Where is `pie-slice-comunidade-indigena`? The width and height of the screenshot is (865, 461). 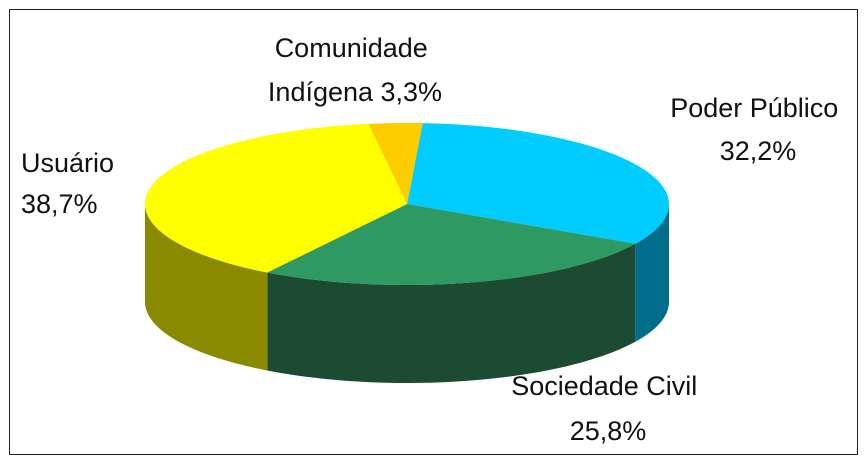
pie-slice-comunidade-indigena is located at coordinates (395, 163).